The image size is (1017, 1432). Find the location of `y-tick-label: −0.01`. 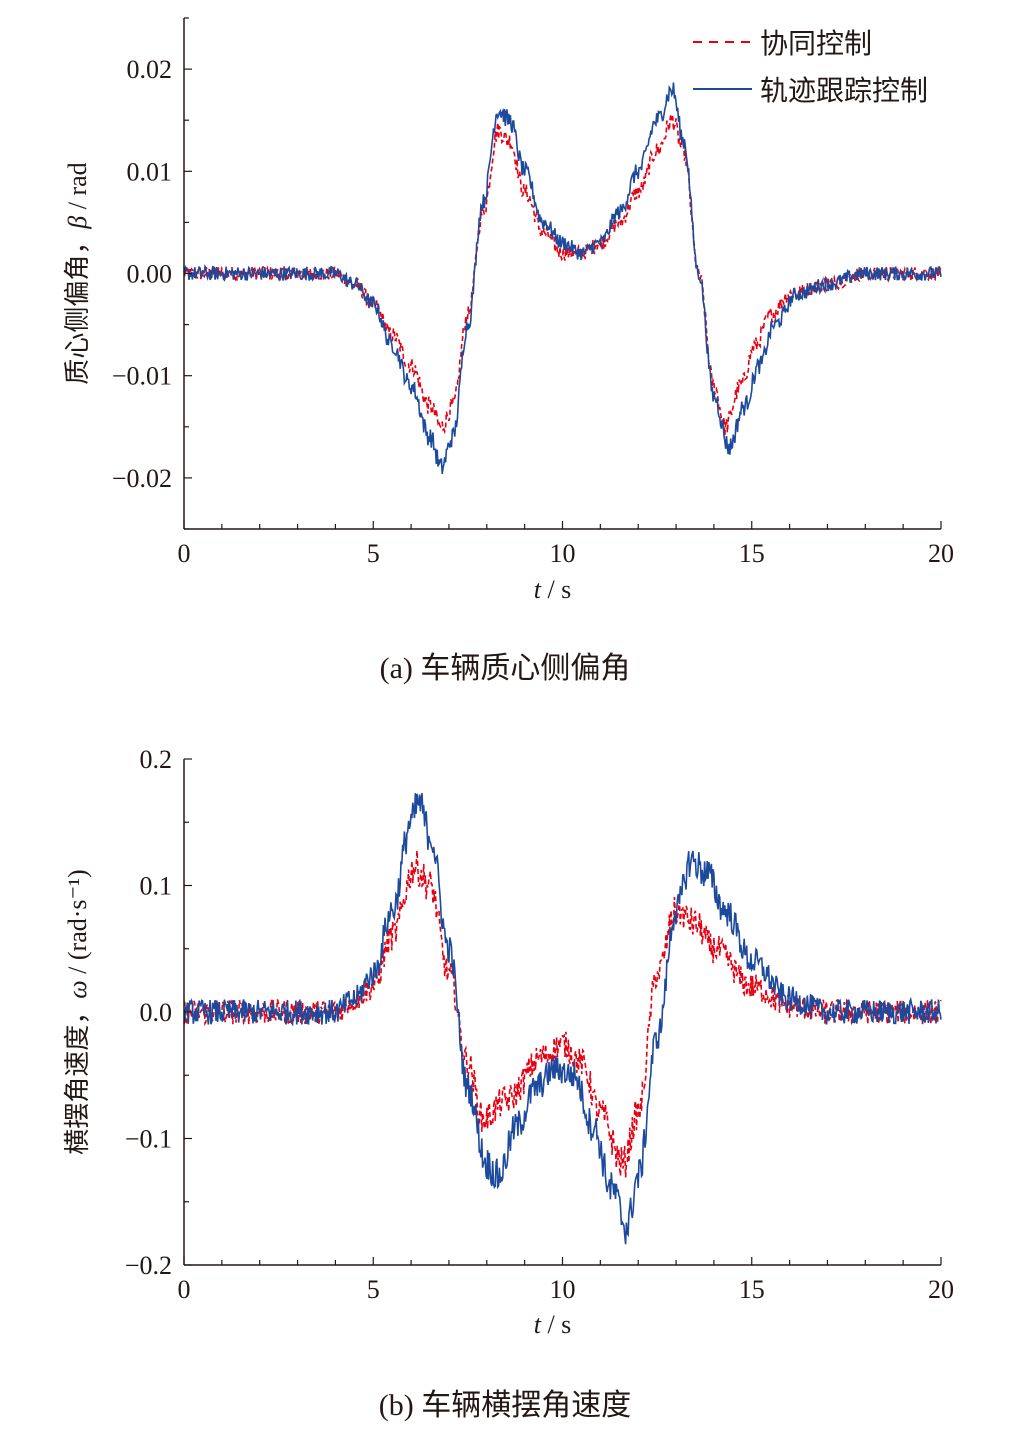

y-tick-label: −0.01 is located at coordinates (142, 376).